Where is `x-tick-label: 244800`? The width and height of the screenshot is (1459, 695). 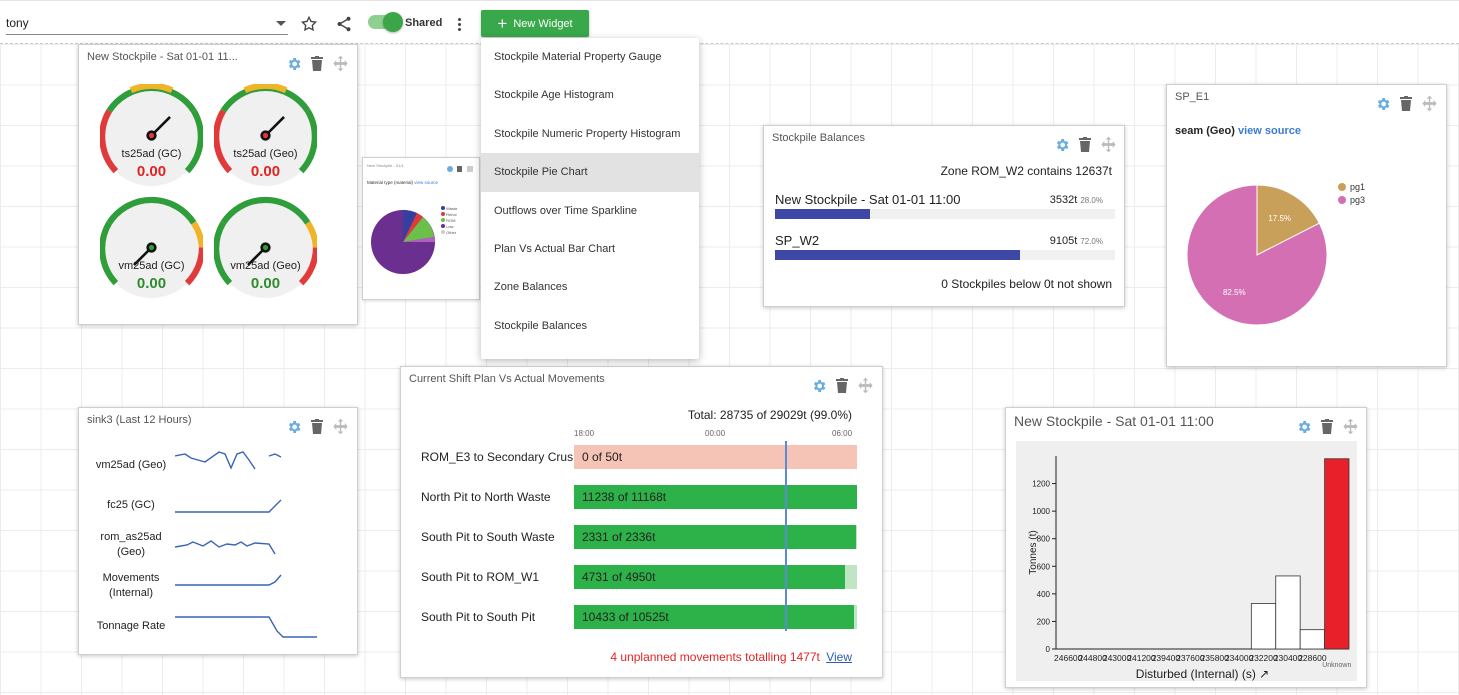
x-tick-label: 244800 is located at coordinates (1092, 658).